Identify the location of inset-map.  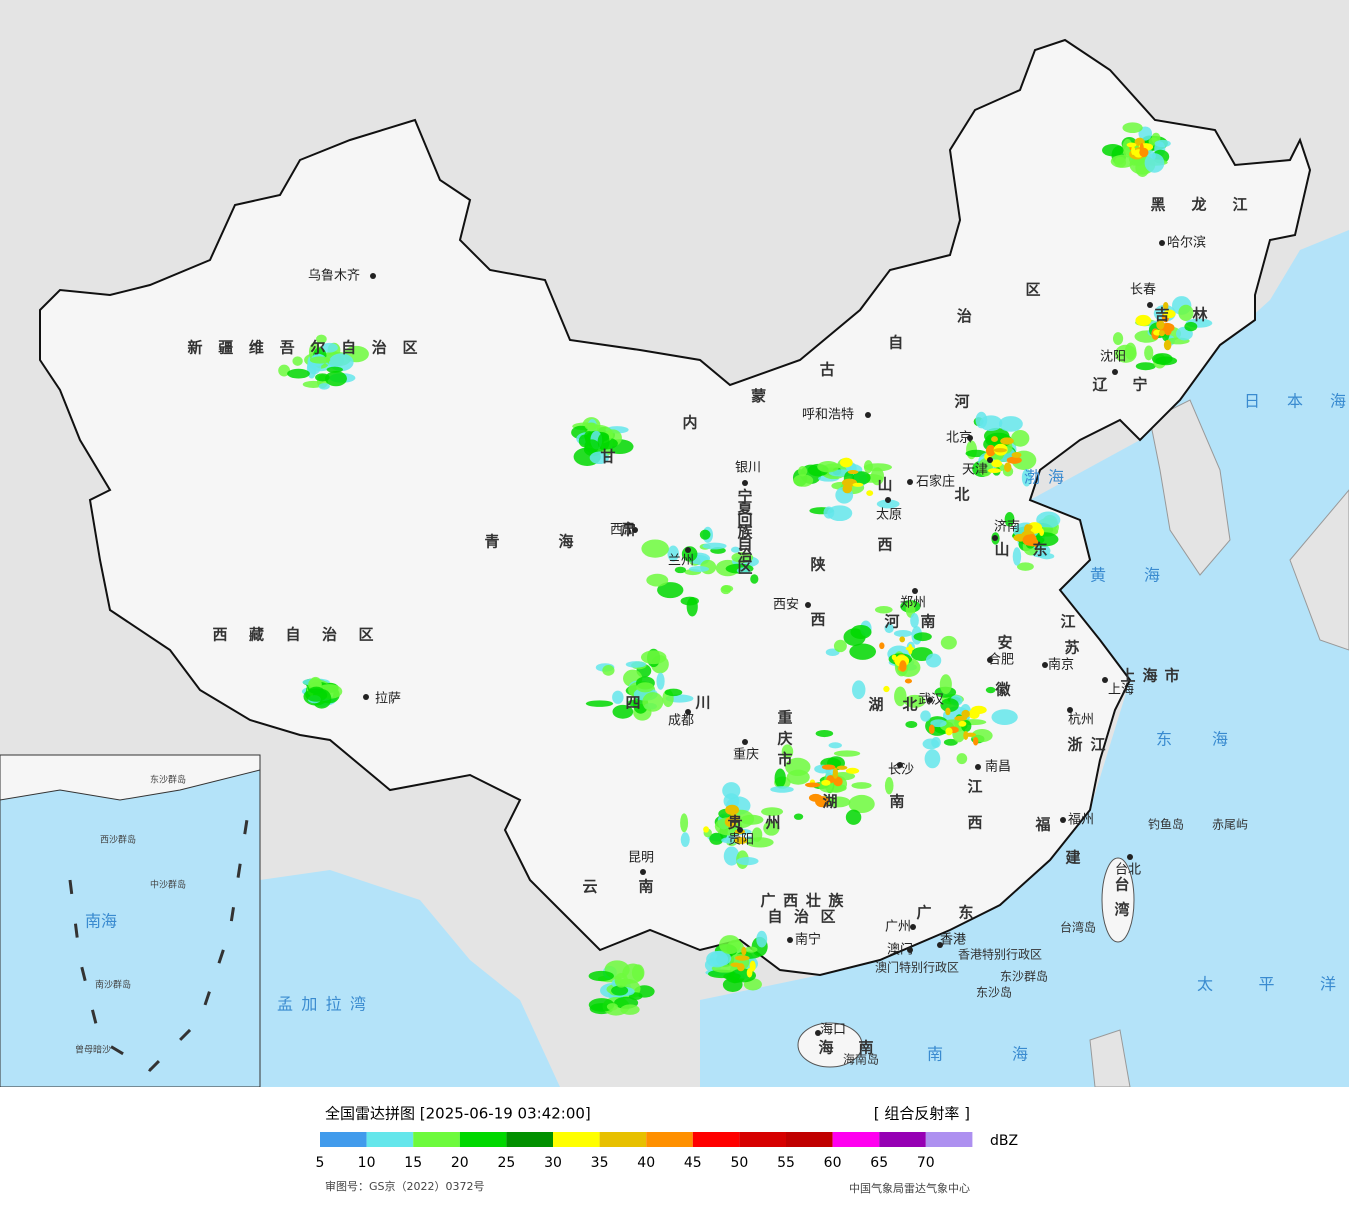
(130, 921).